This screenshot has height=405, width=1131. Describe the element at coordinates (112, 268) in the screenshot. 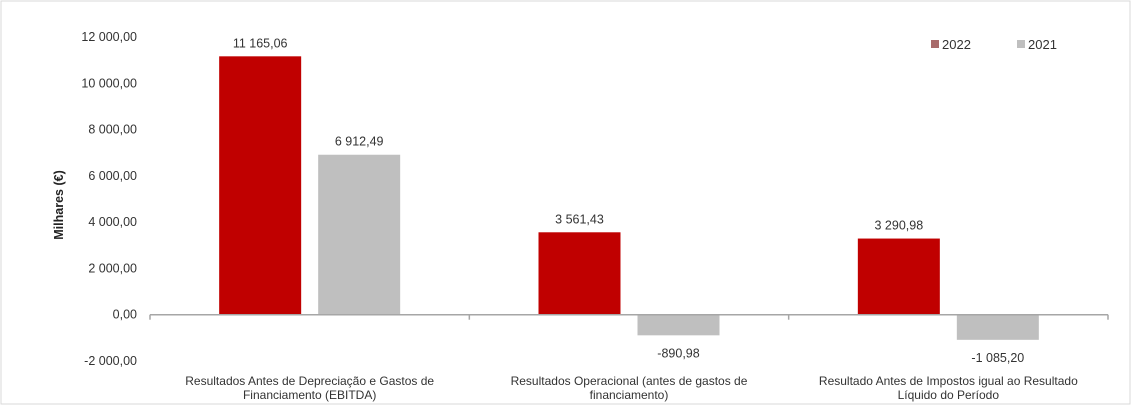

I see `y-tick-label: 2 000,00` at that location.